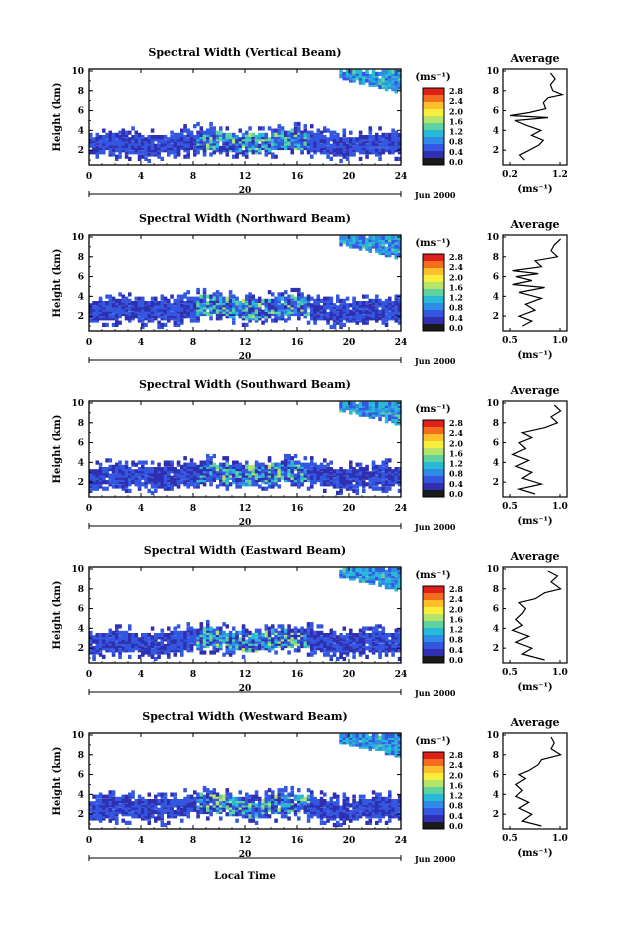 This screenshot has width=622, height=929. Describe the element at coordinates (433, 148) in the screenshot. I see `colorbar-segment` at that location.